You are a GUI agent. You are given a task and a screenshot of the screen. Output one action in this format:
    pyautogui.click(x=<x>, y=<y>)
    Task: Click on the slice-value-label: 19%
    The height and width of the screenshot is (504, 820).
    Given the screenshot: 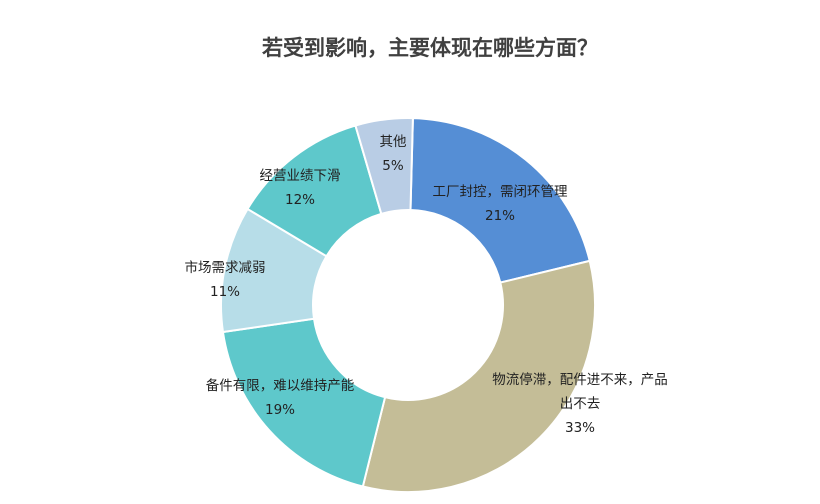 What is the action you would take?
    pyautogui.click(x=280, y=410)
    